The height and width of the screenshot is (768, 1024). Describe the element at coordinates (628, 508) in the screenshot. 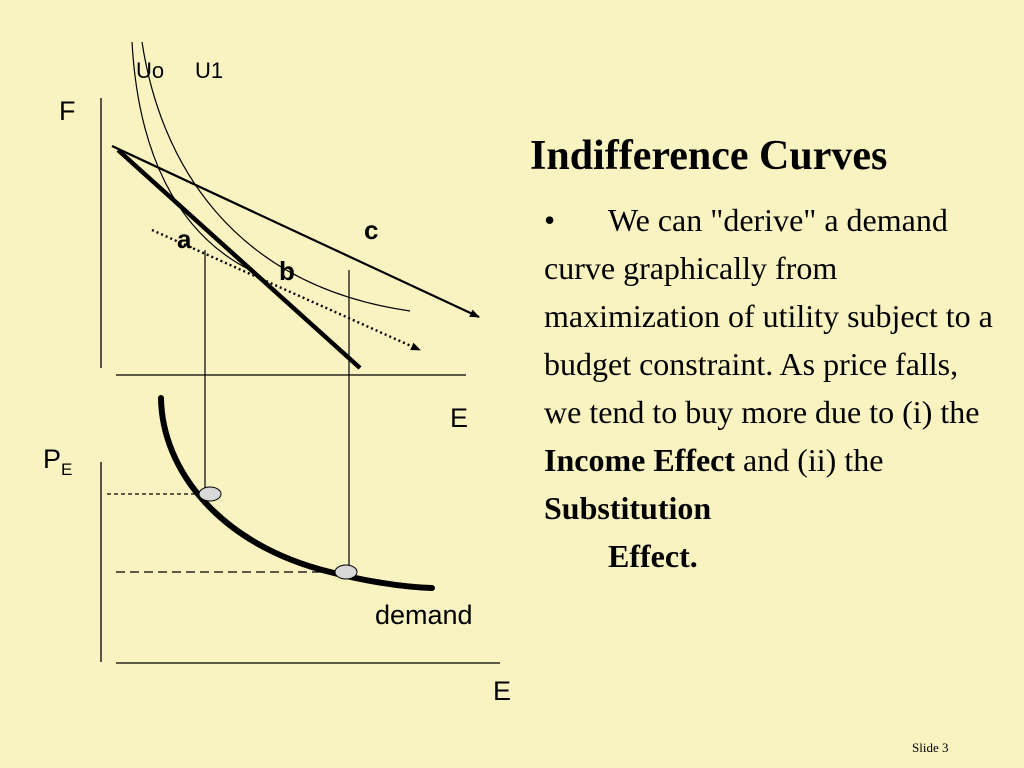

I see `substitution-term: Substitution` at that location.